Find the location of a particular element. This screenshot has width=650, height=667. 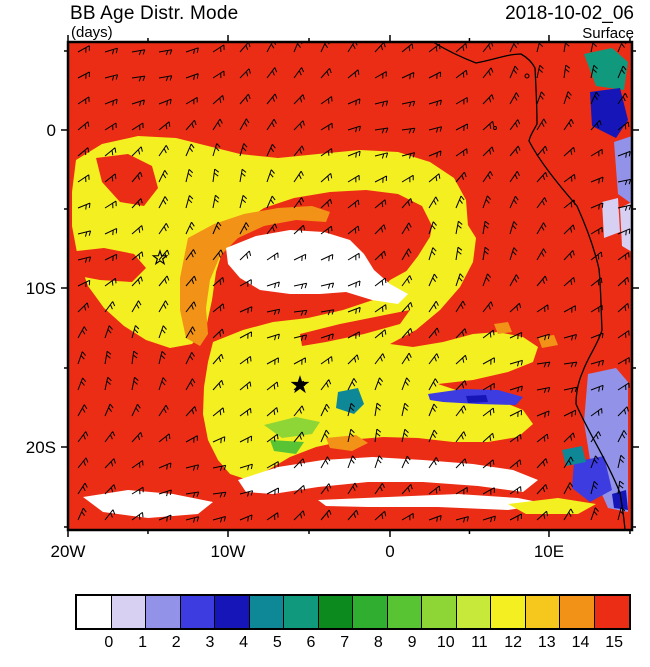

colorbar-label: 7 is located at coordinates (345, 642).